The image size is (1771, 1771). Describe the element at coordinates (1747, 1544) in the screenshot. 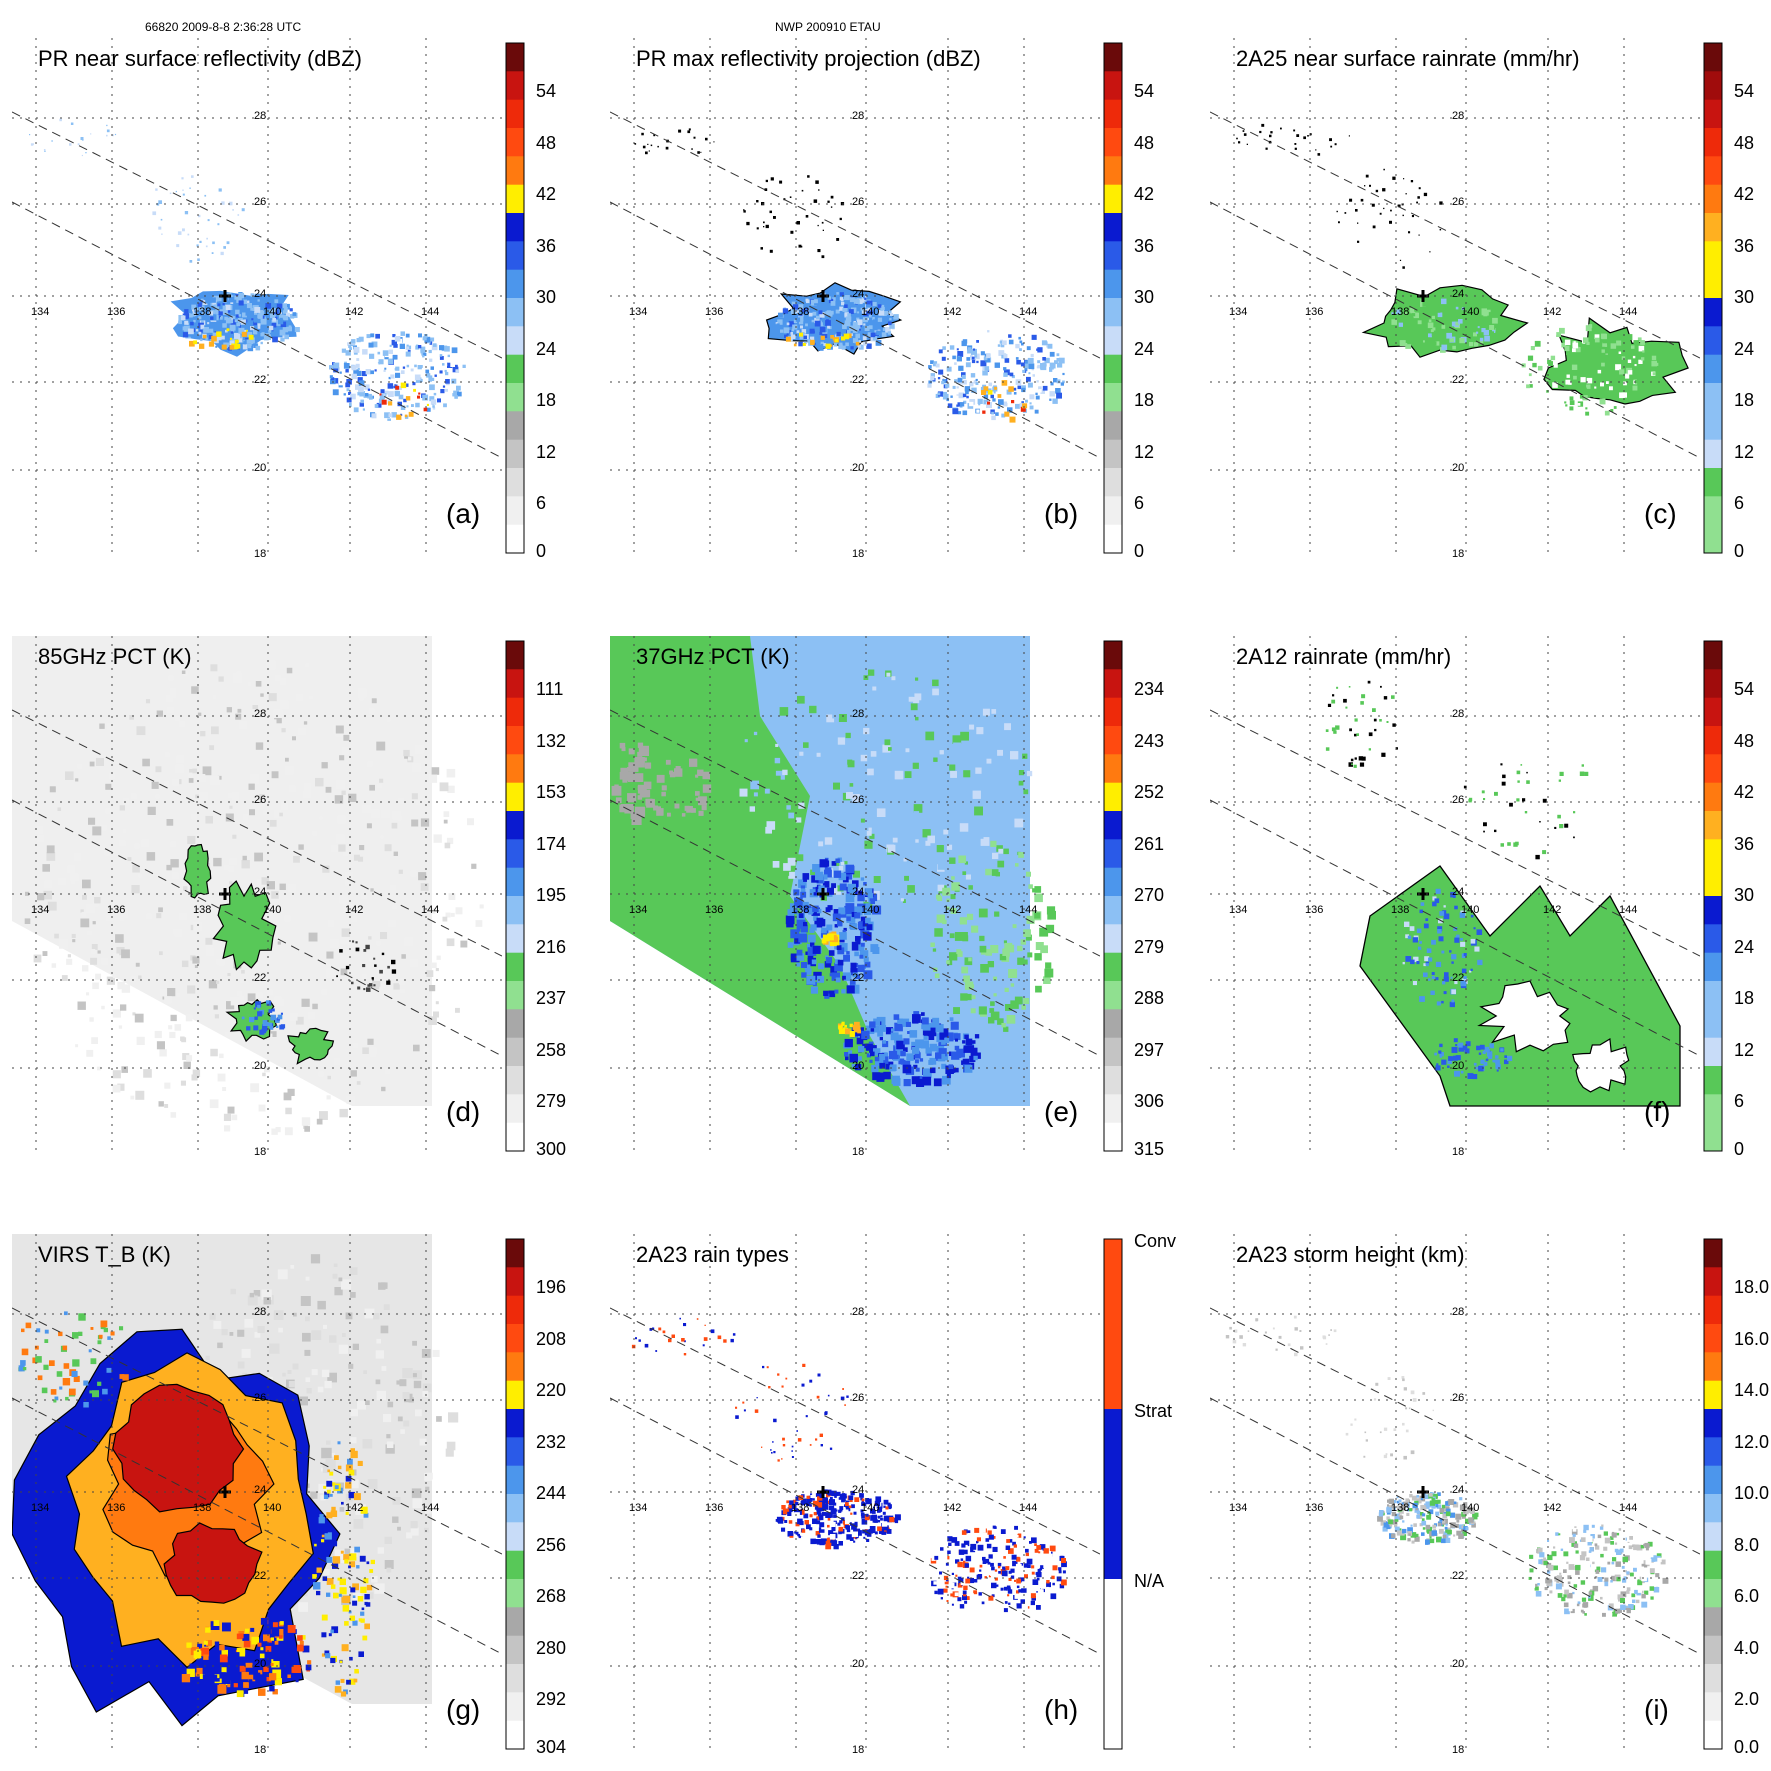

I see `colorbar-label: 8.0` at that location.